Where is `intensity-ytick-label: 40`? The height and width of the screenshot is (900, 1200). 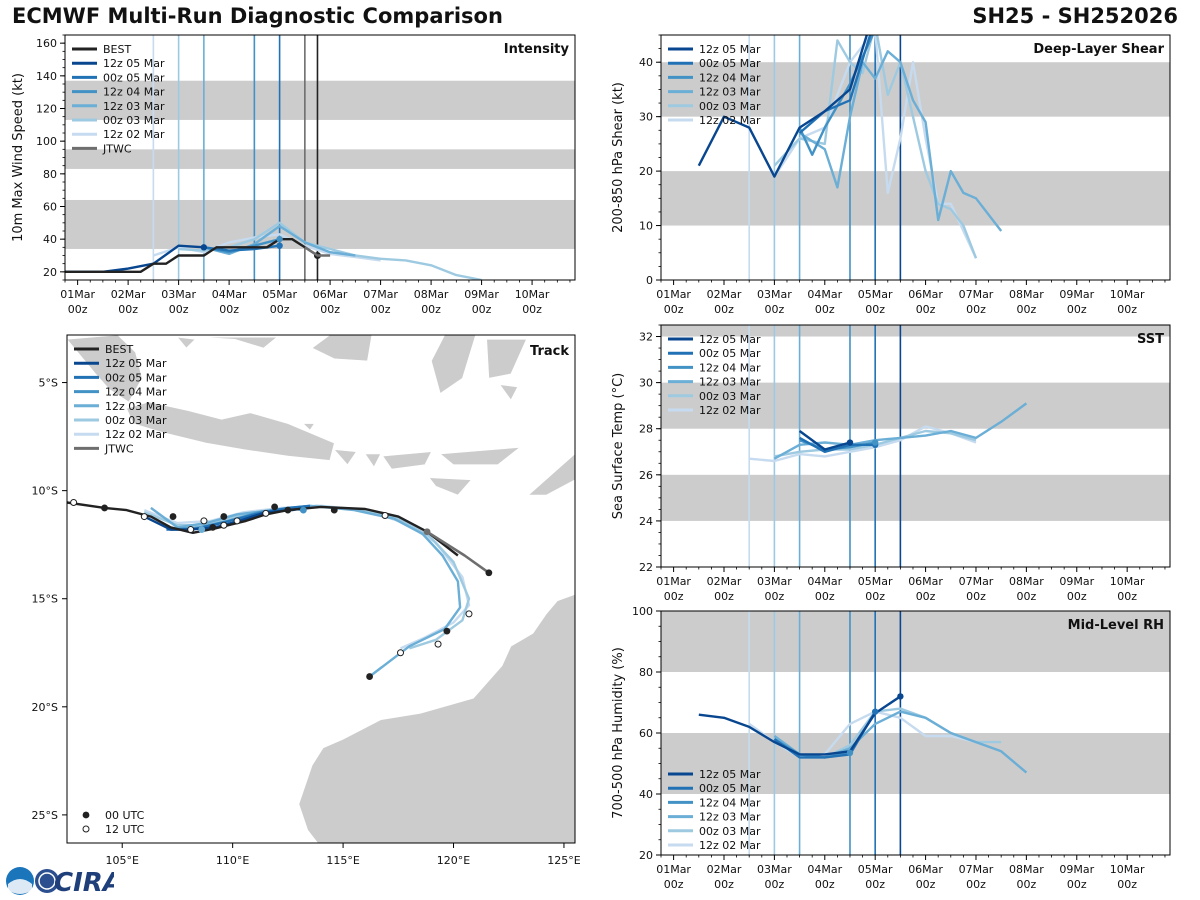 intensity-ytick-label: 40 is located at coordinates (50, 239).